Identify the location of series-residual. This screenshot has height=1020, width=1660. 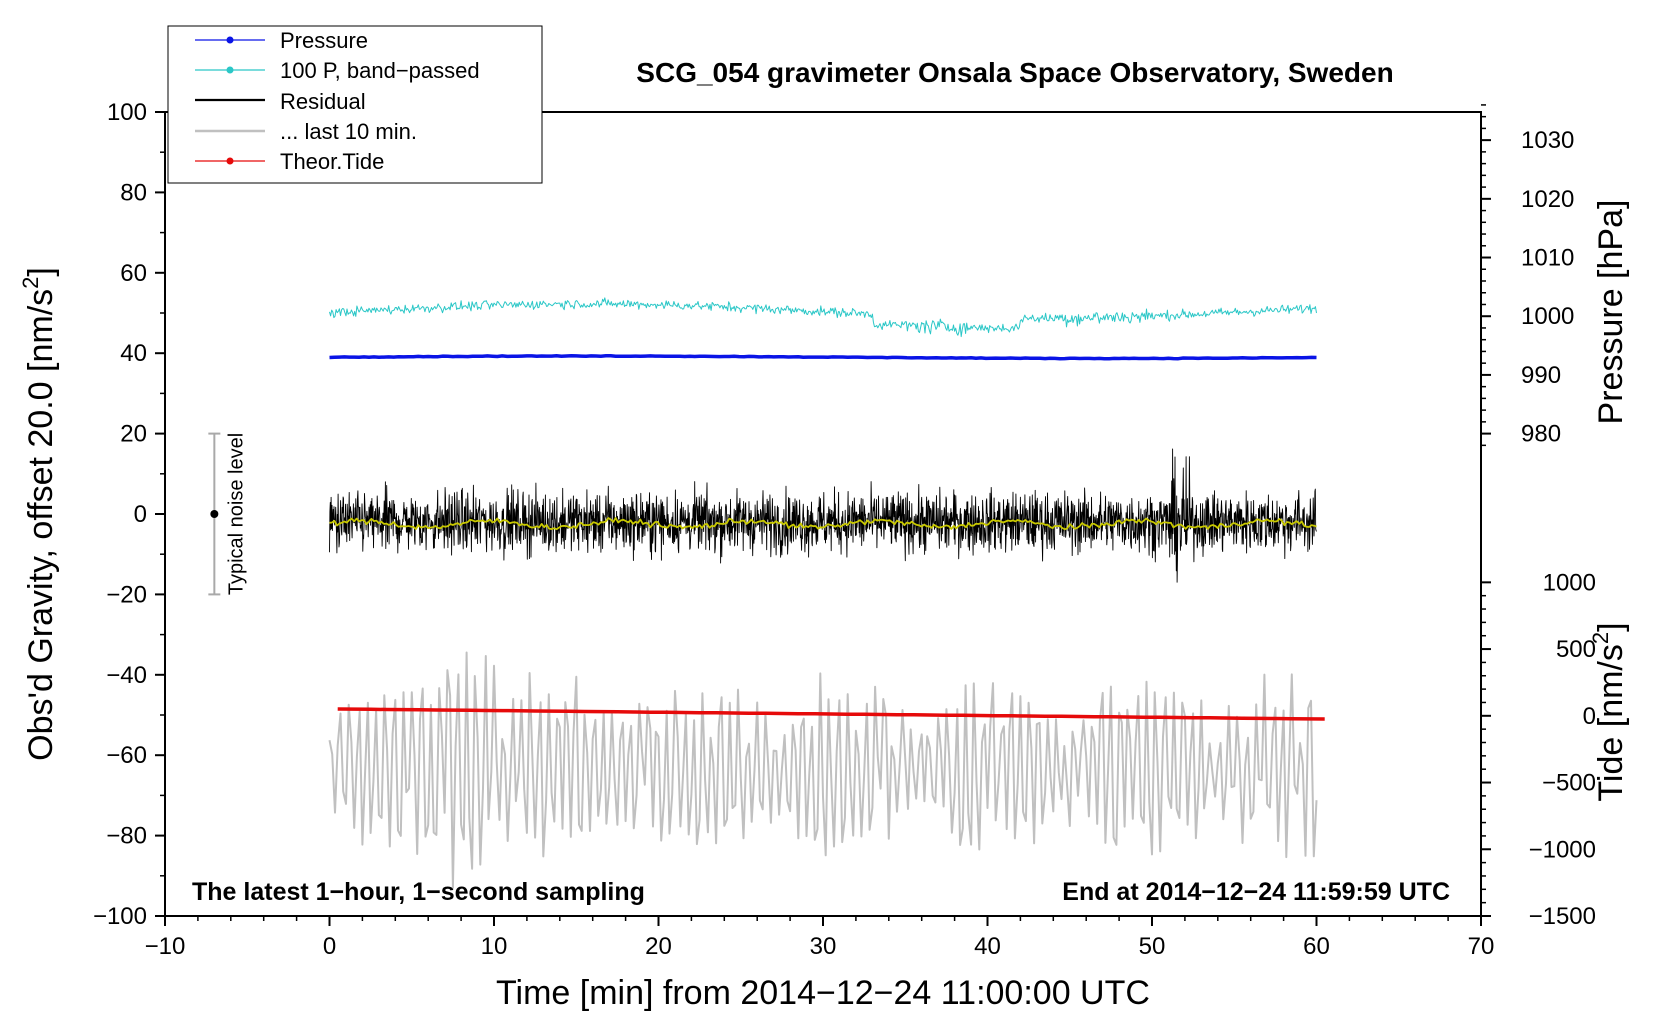
(823, 515).